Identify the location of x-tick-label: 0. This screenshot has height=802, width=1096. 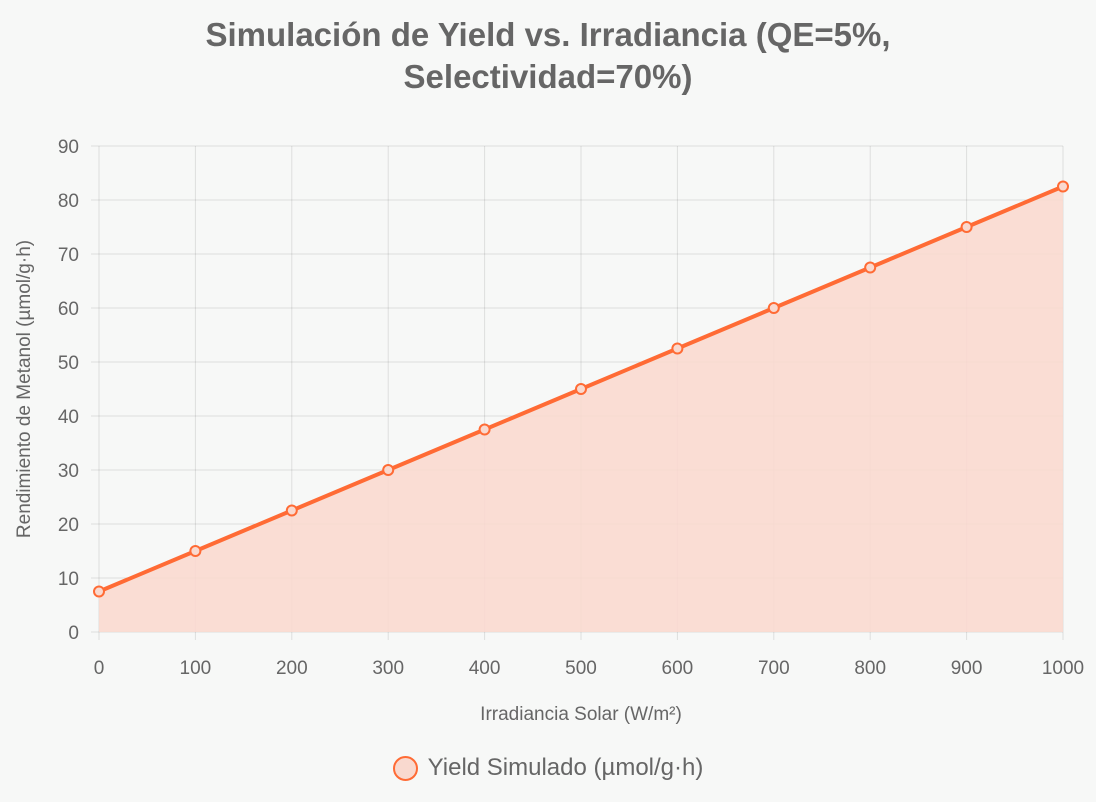
(99, 668).